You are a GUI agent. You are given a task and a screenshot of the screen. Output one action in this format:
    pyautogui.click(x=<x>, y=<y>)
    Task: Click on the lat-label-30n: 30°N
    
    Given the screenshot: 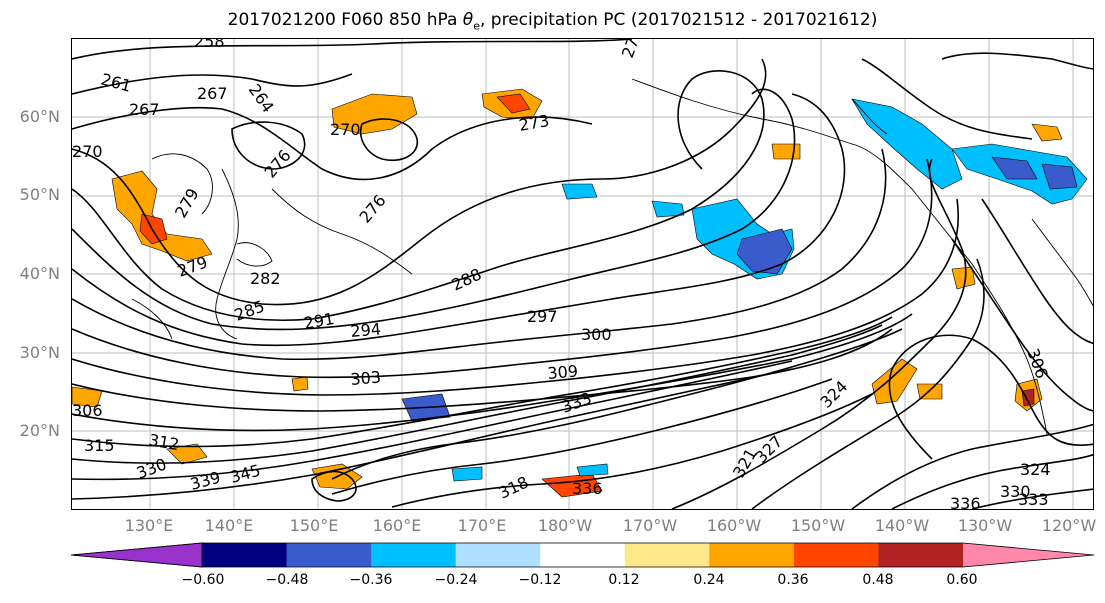 What is the action you would take?
    pyautogui.click(x=39, y=352)
    